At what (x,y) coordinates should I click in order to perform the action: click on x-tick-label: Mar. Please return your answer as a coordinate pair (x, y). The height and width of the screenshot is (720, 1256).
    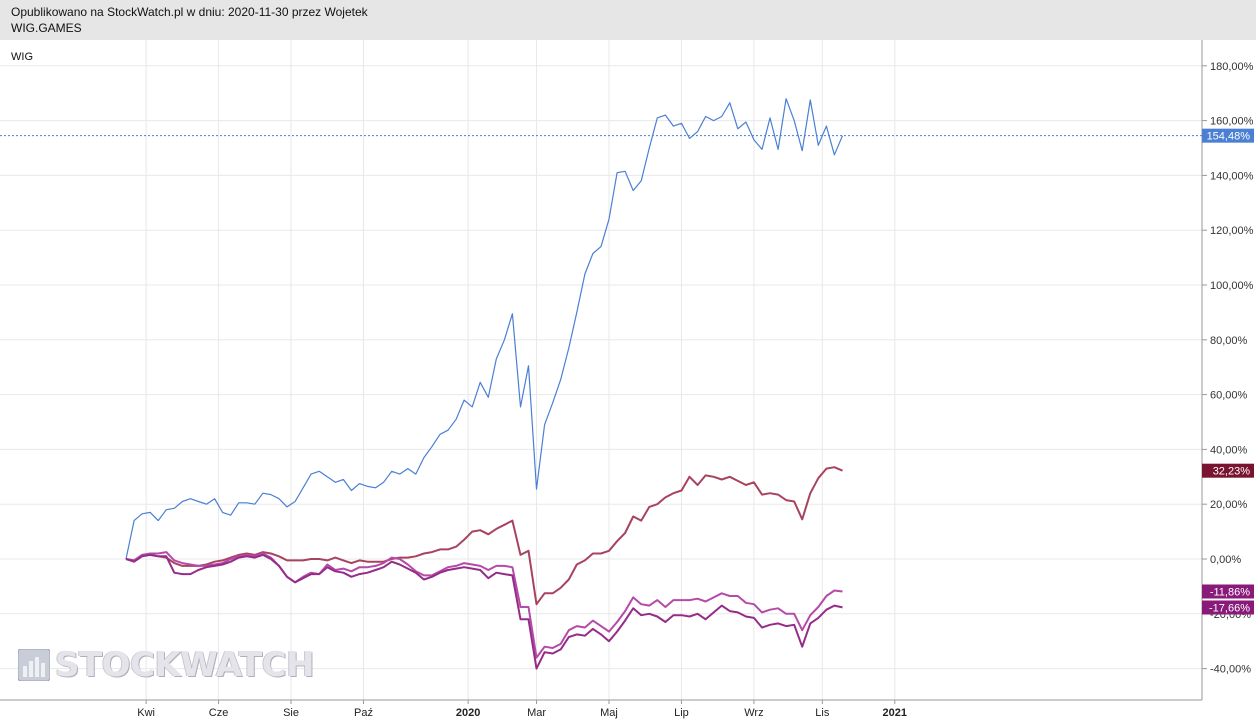
    Looking at the image, I should click on (536, 713).